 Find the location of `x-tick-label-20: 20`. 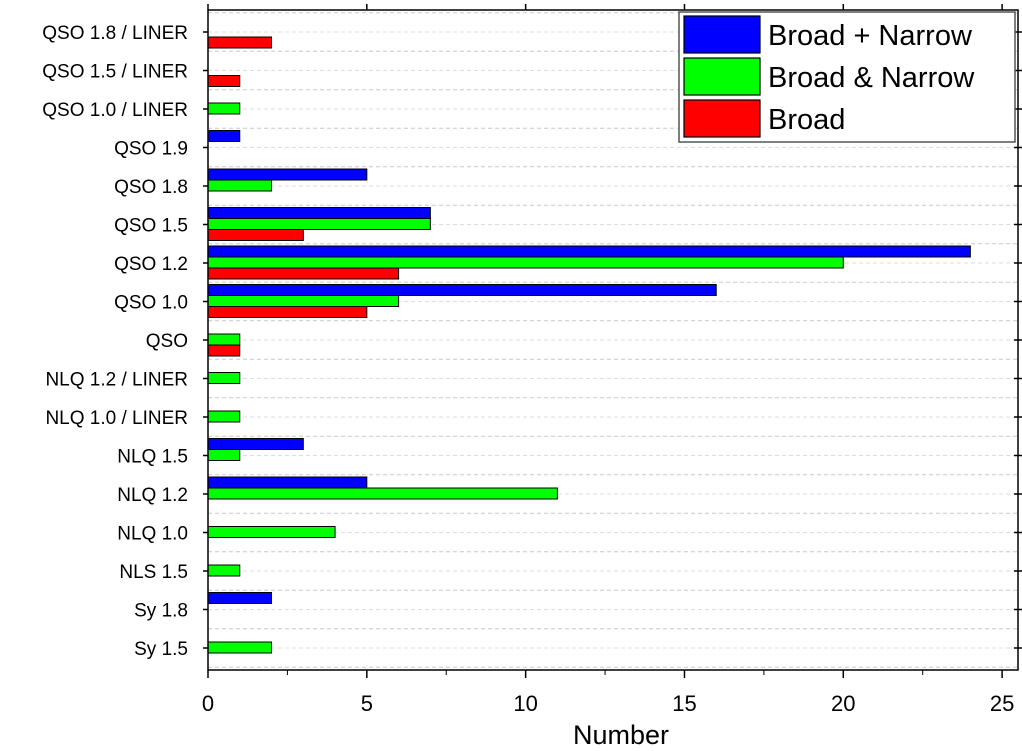

x-tick-label-20: 20 is located at coordinates (843, 703).